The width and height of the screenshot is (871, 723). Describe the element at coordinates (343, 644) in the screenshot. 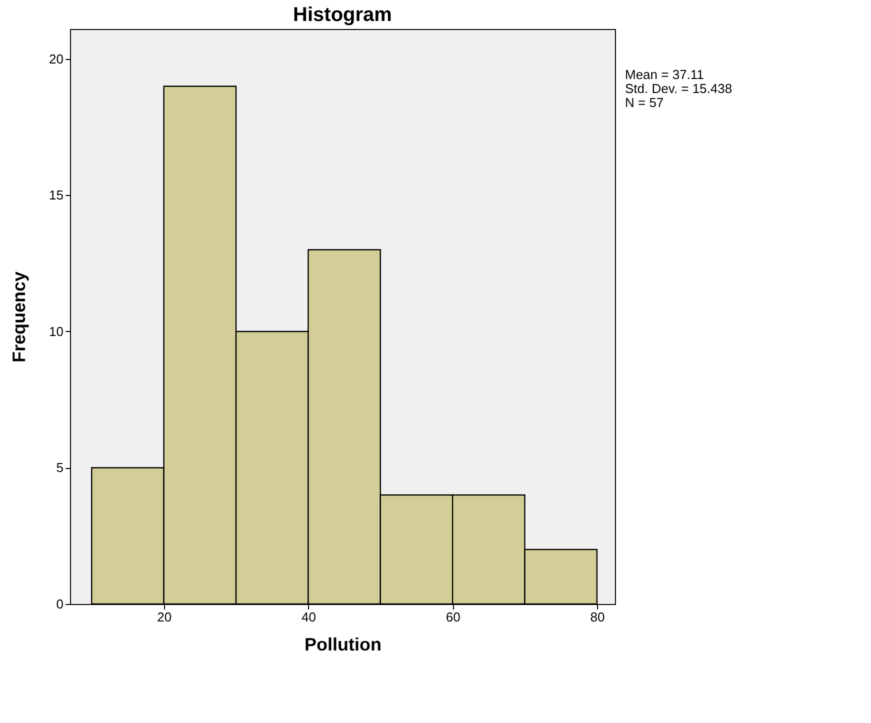

I see `x-axis-title: Pollution` at that location.